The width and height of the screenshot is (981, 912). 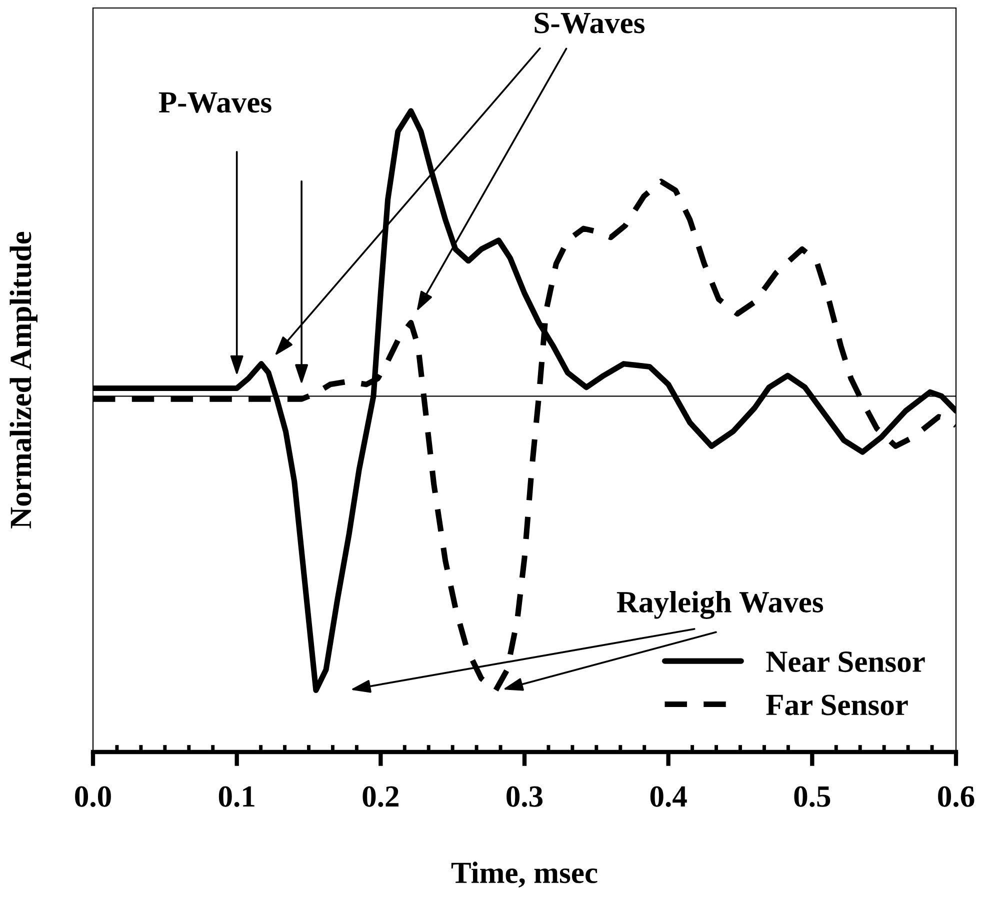 I want to click on x-tick-label: 0.3, so click(x=524, y=796).